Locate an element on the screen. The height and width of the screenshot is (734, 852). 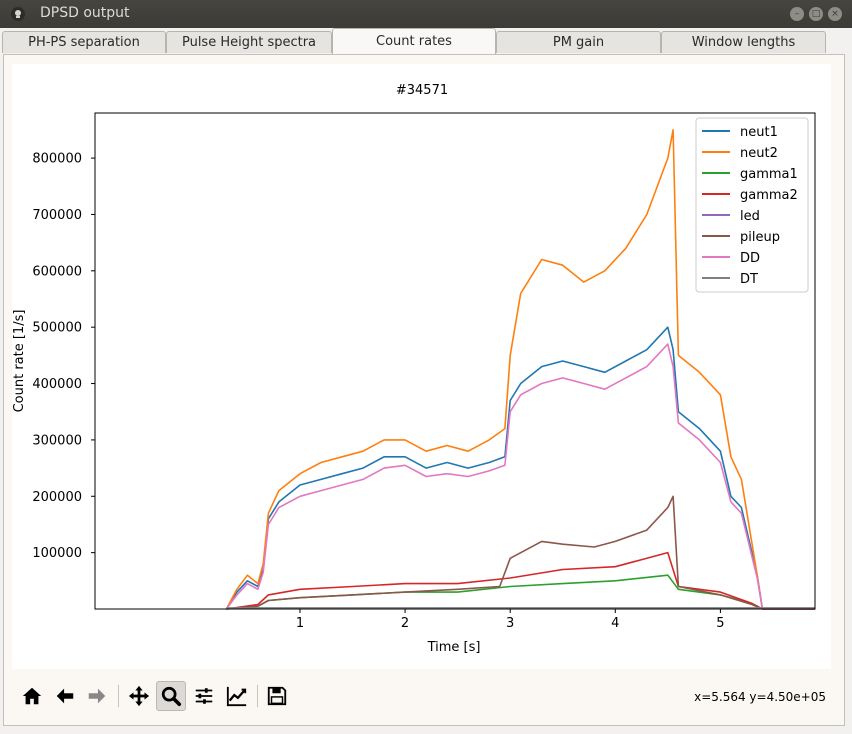
x-tick-label: 4 is located at coordinates (615, 623).